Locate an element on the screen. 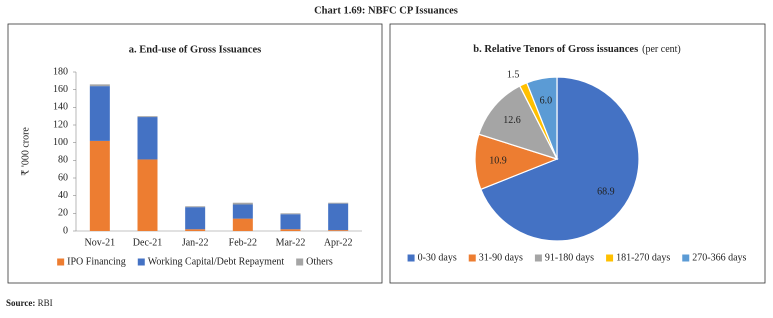 The width and height of the screenshot is (773, 318). x-tick-label: Dec-21 is located at coordinates (147, 242).